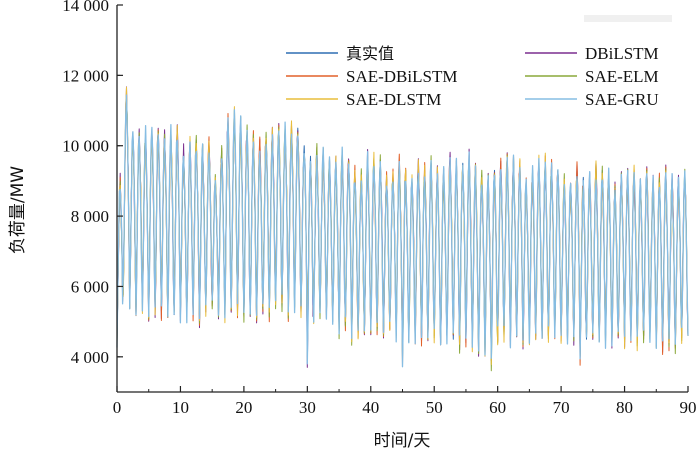  What do you see at coordinates (85, 146) in the screenshot?
I see `y-tick-label: 10 000` at bounding box center [85, 146].